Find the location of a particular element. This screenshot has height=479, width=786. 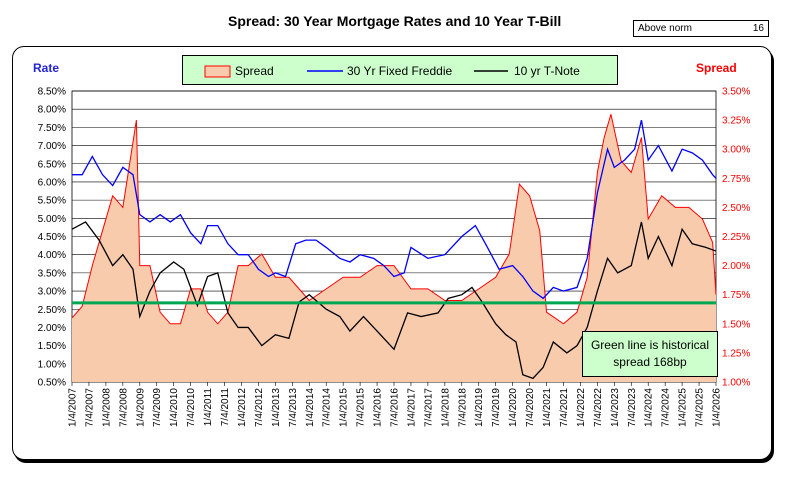

legend-tnote-label: 10 yr T-Note is located at coordinates (547, 71).